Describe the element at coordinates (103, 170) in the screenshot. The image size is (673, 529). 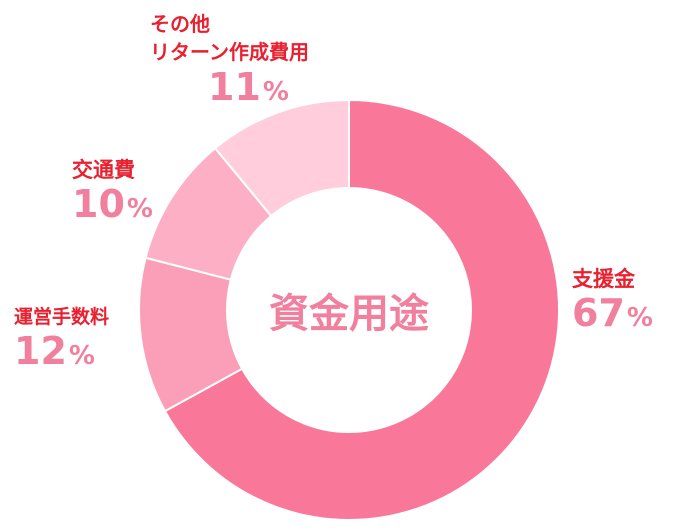
I see `label-name-transport: 交通費` at that location.